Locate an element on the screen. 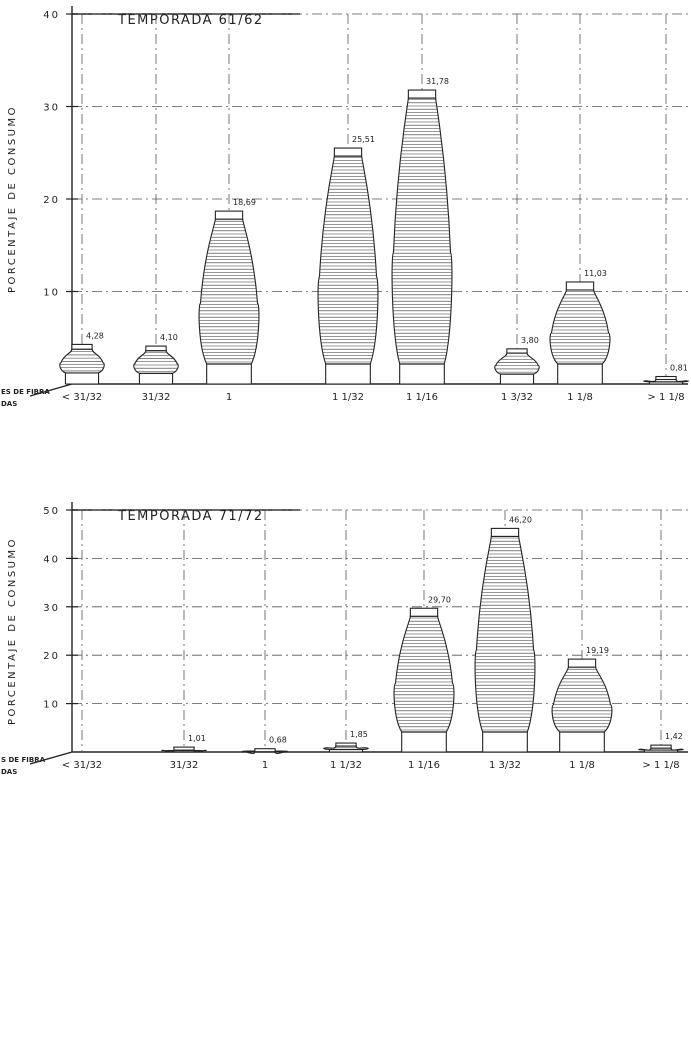 The image size is (691, 1038). bar-value-label: 1,01 is located at coordinates (197, 738).